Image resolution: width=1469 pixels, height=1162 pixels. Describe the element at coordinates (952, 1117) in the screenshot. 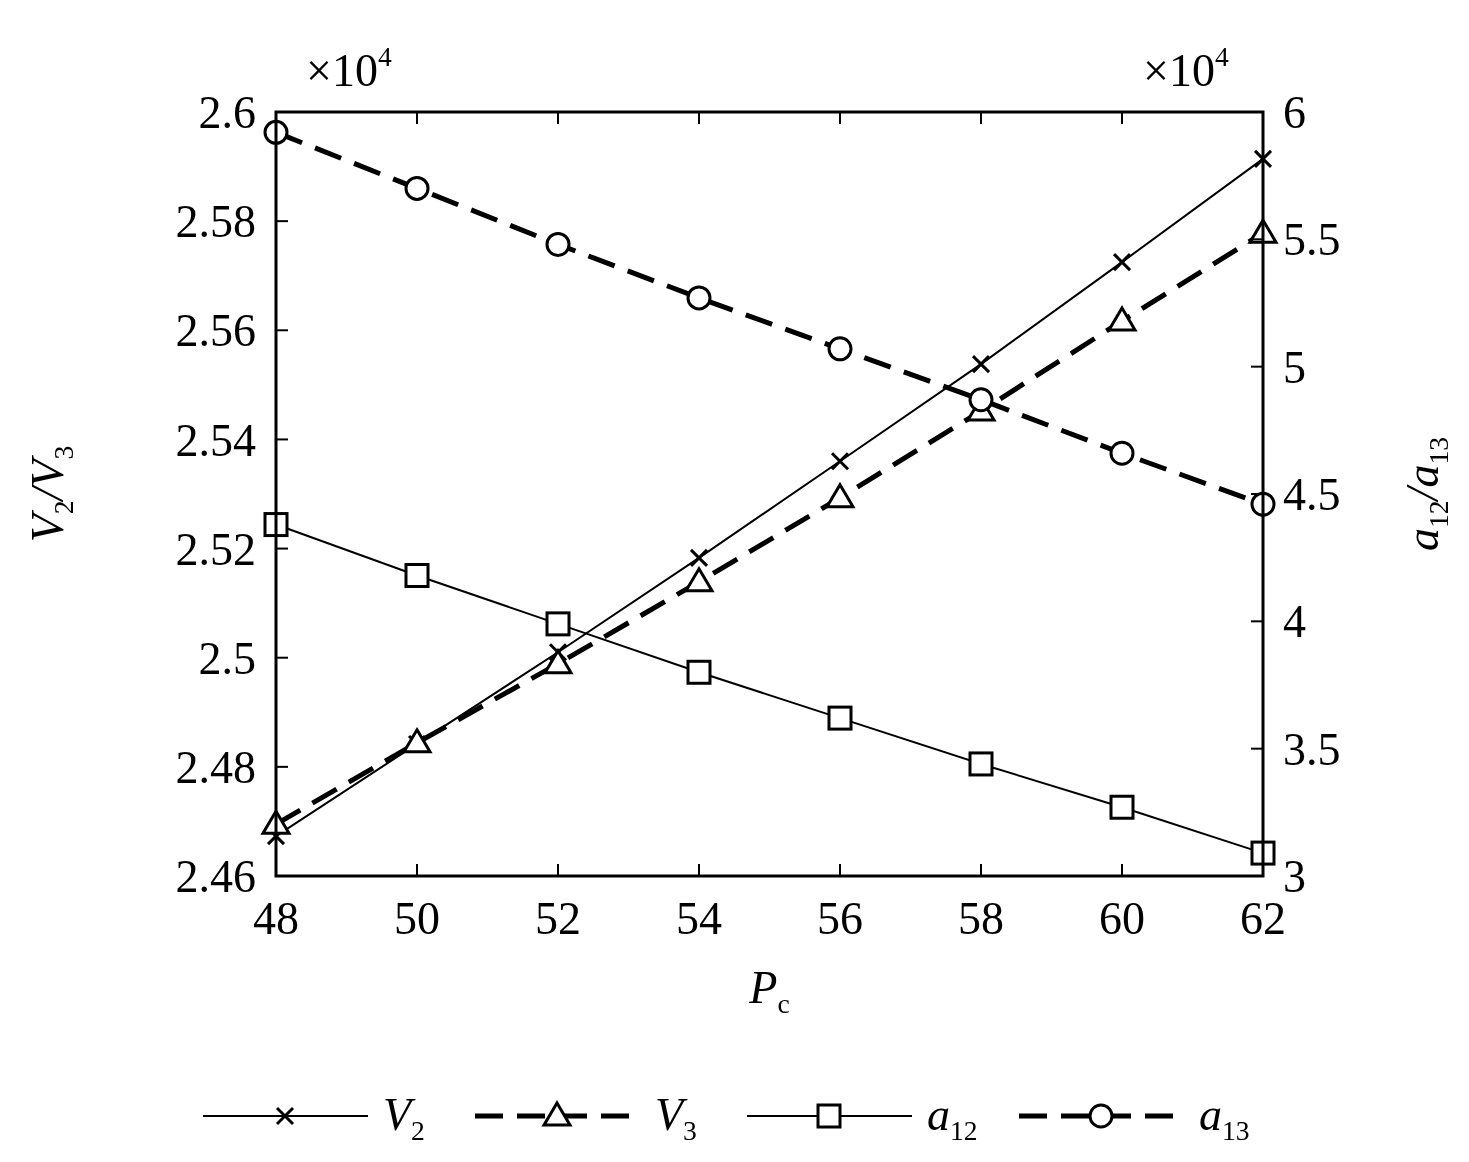

I see `legend-label: a$_{12}$` at that location.